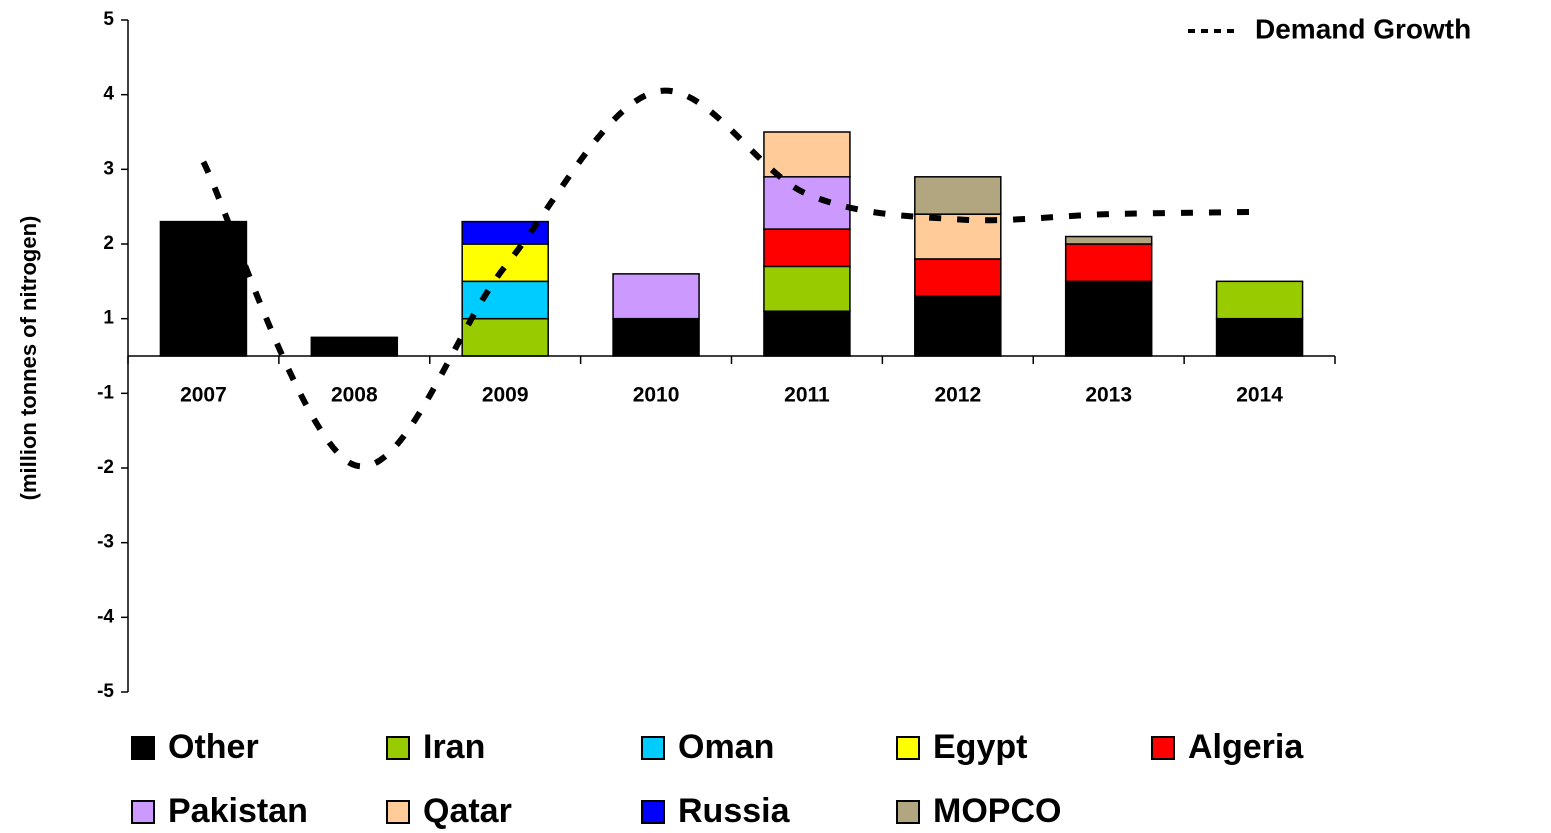 The height and width of the screenshot is (833, 1551). Describe the element at coordinates (108, 94) in the screenshot. I see `y-tick-label: 4` at that location.